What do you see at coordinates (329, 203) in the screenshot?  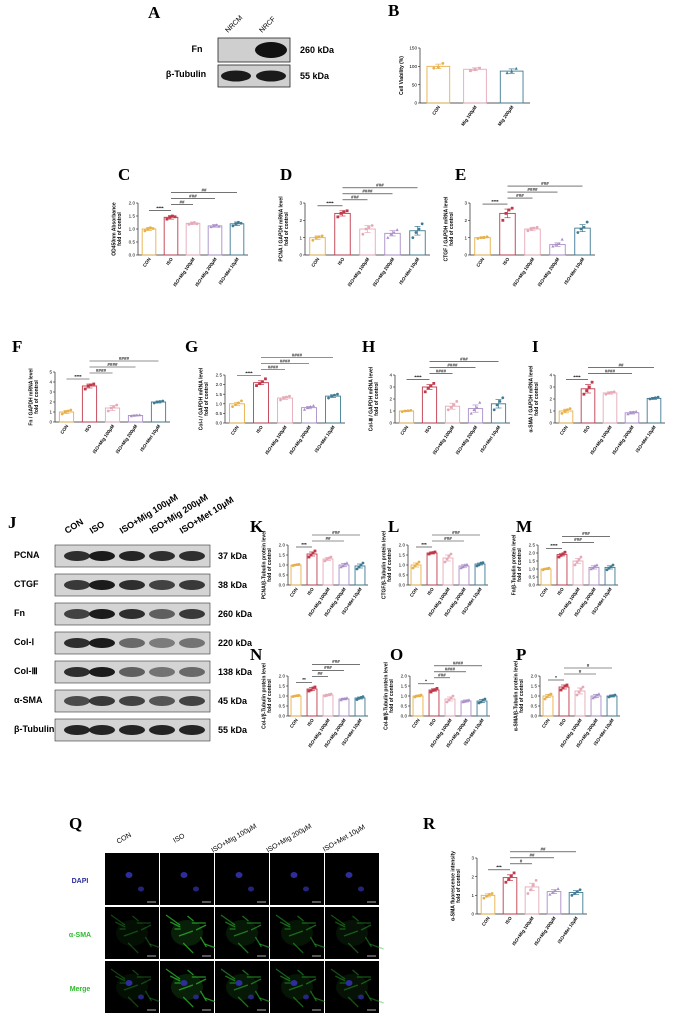 I see `sig-label: ****` at bounding box center [329, 203].